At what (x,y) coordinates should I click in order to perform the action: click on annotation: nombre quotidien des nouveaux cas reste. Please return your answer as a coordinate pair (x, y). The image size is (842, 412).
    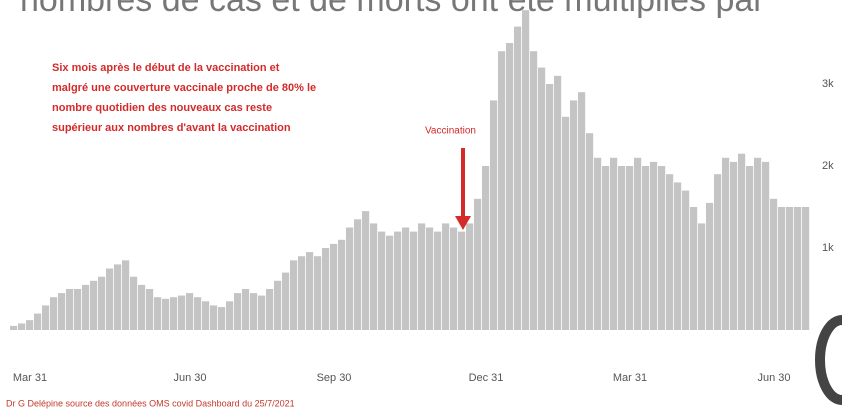
    Looking at the image, I should click on (162, 108).